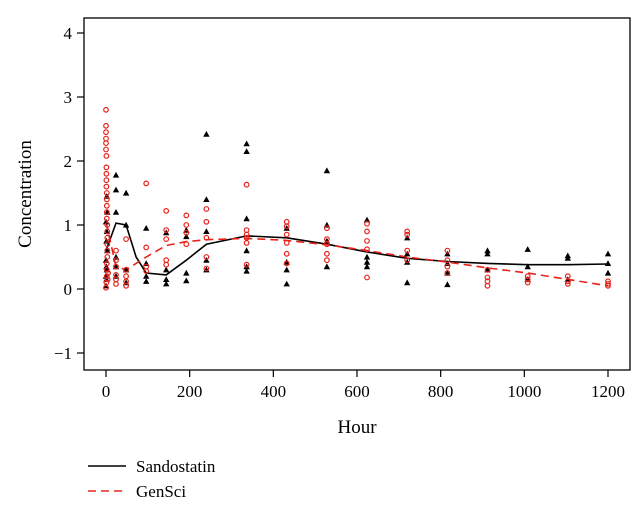  Describe the element at coordinates (25, 194) in the screenshot. I see `y-axis-title: Concentration` at that location.